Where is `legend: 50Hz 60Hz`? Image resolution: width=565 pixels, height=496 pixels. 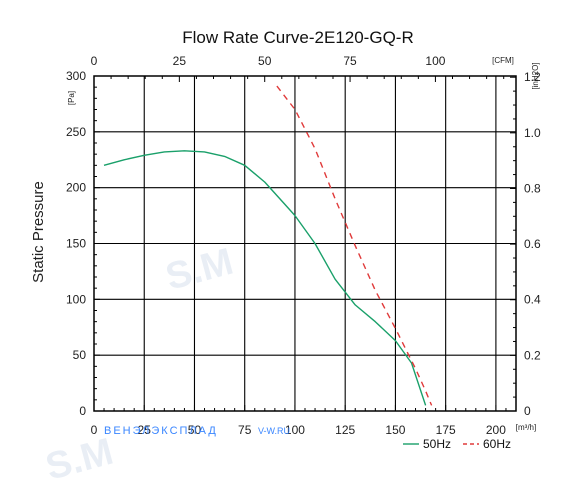 legend: 50Hz 60Hz is located at coordinates (457, 444).